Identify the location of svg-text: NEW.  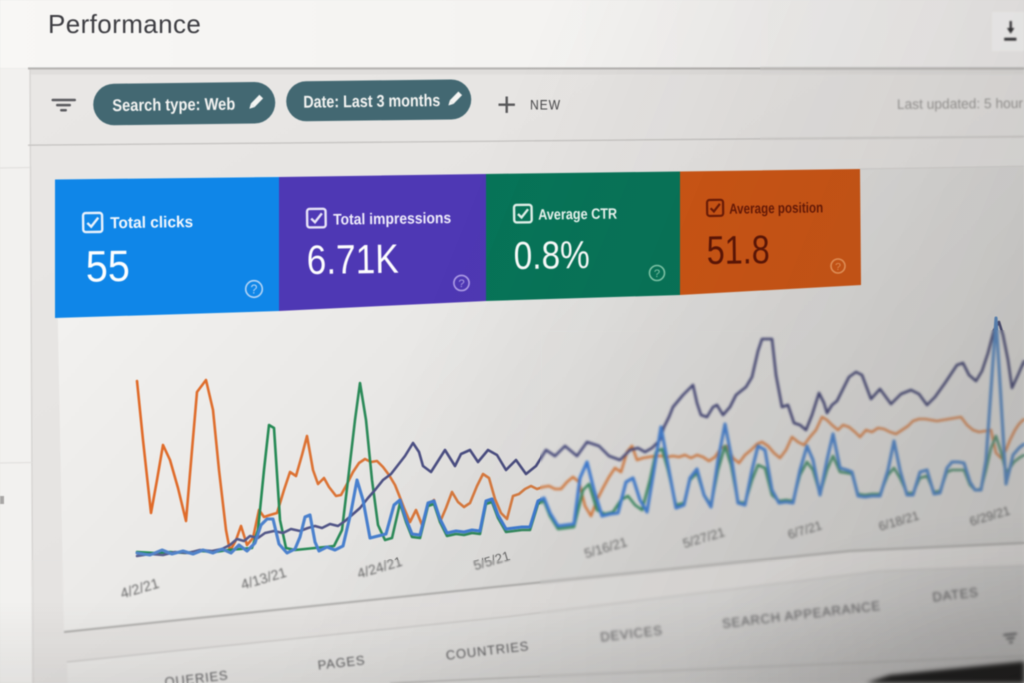
(545, 105).